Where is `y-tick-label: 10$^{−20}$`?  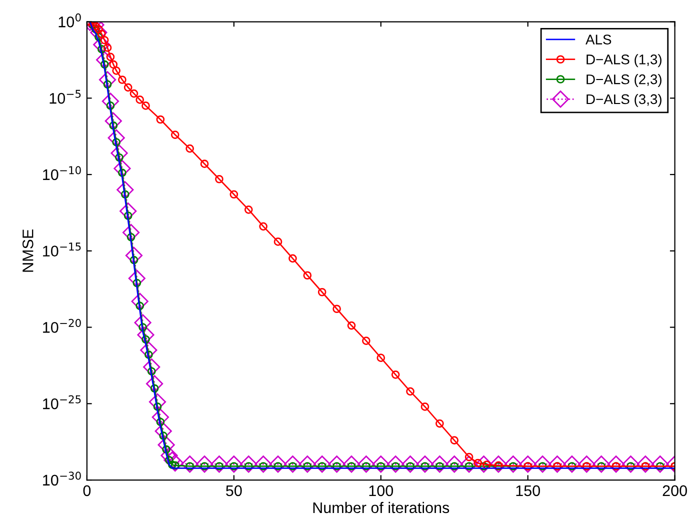
y-tick-label: 10$^{−20}$ is located at coordinates (62, 325).